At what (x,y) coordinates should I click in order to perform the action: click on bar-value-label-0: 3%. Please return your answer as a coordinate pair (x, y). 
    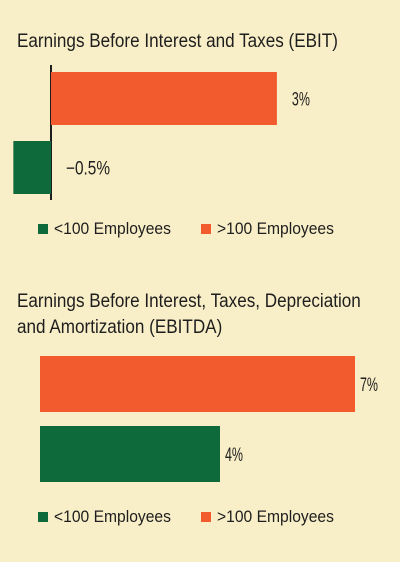
    Looking at the image, I should click on (301, 100).